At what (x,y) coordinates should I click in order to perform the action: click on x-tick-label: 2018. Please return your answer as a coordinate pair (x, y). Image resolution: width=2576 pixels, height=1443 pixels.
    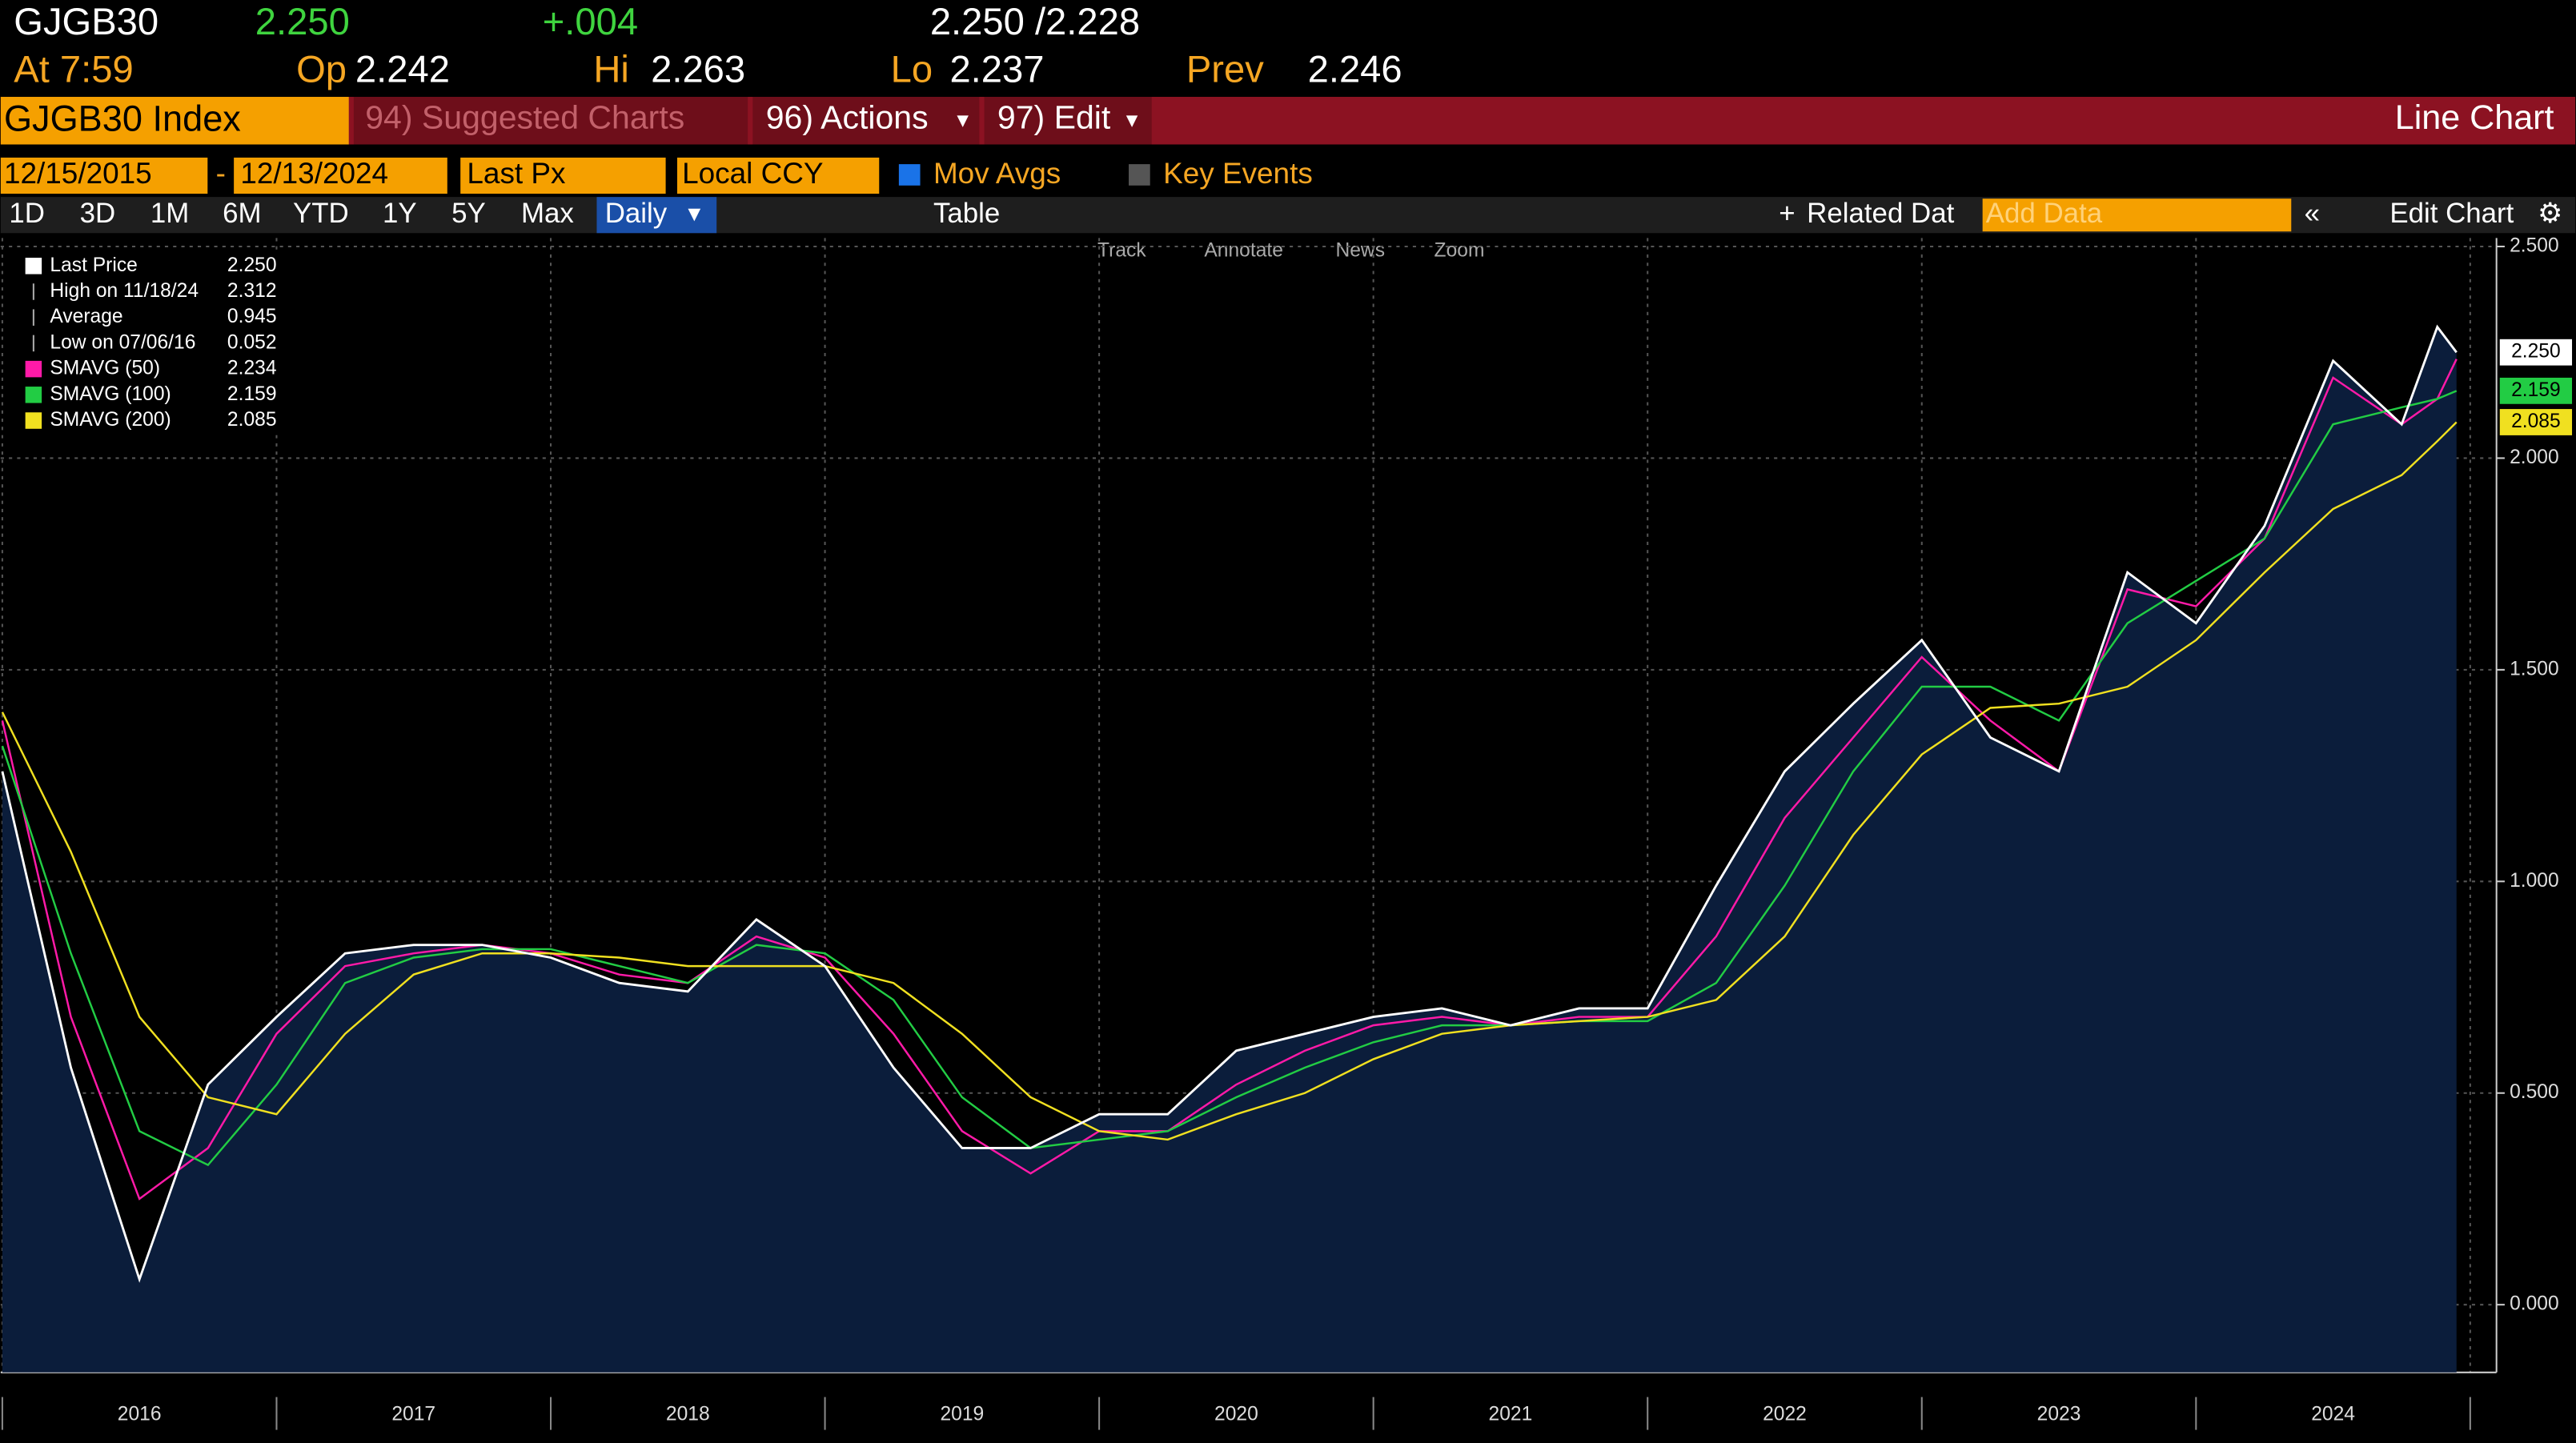
    Looking at the image, I should click on (688, 1414).